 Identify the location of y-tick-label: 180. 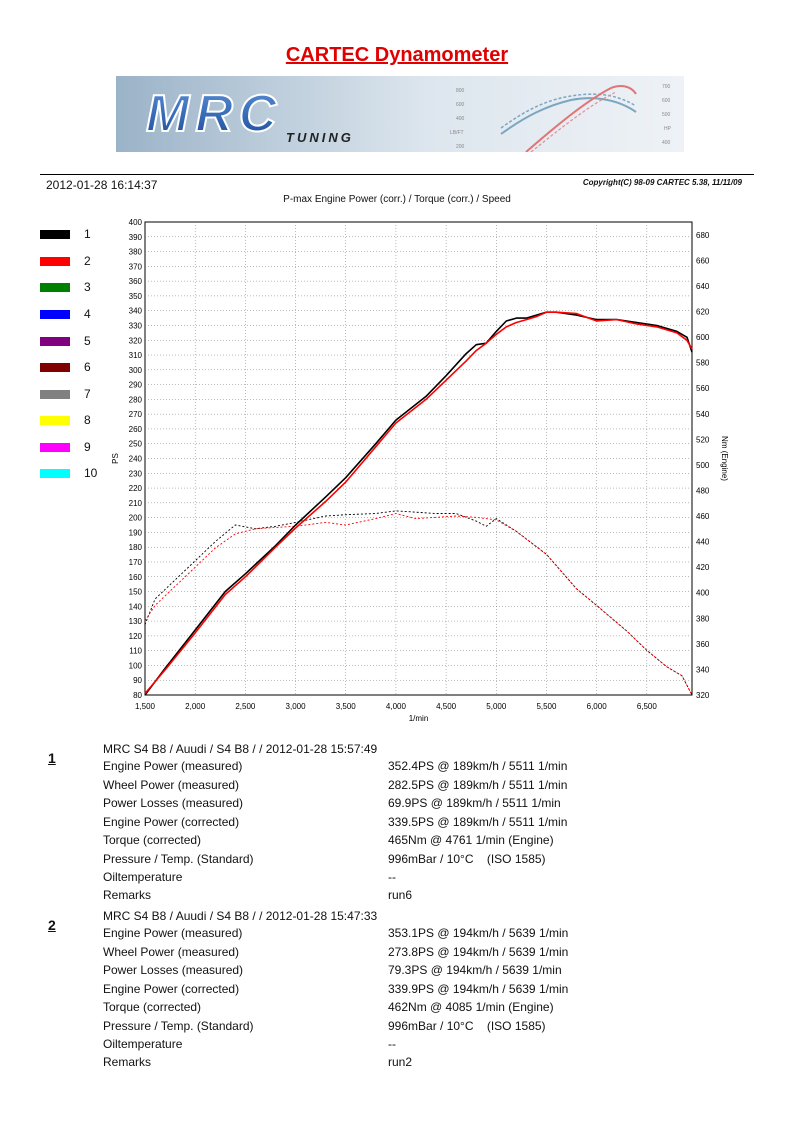
(136, 547).